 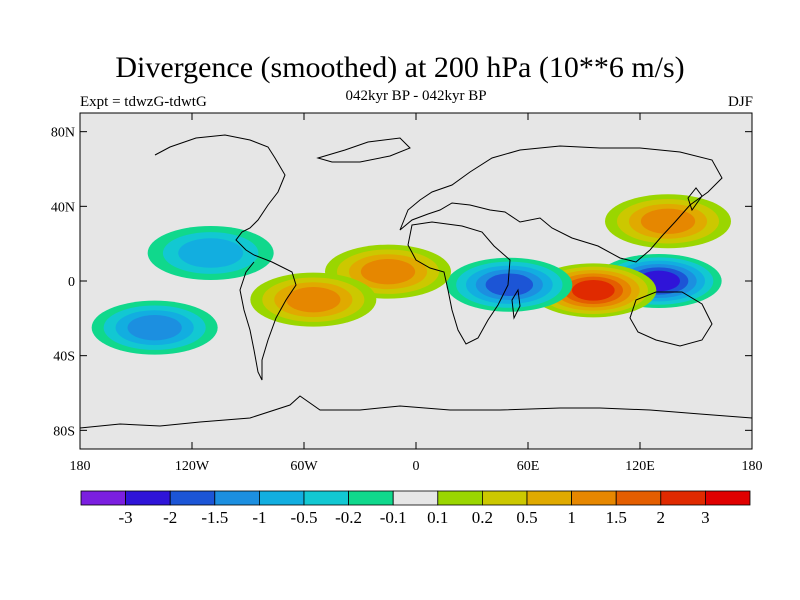 I want to click on colorbar-label: -0.2, so click(x=348, y=517).